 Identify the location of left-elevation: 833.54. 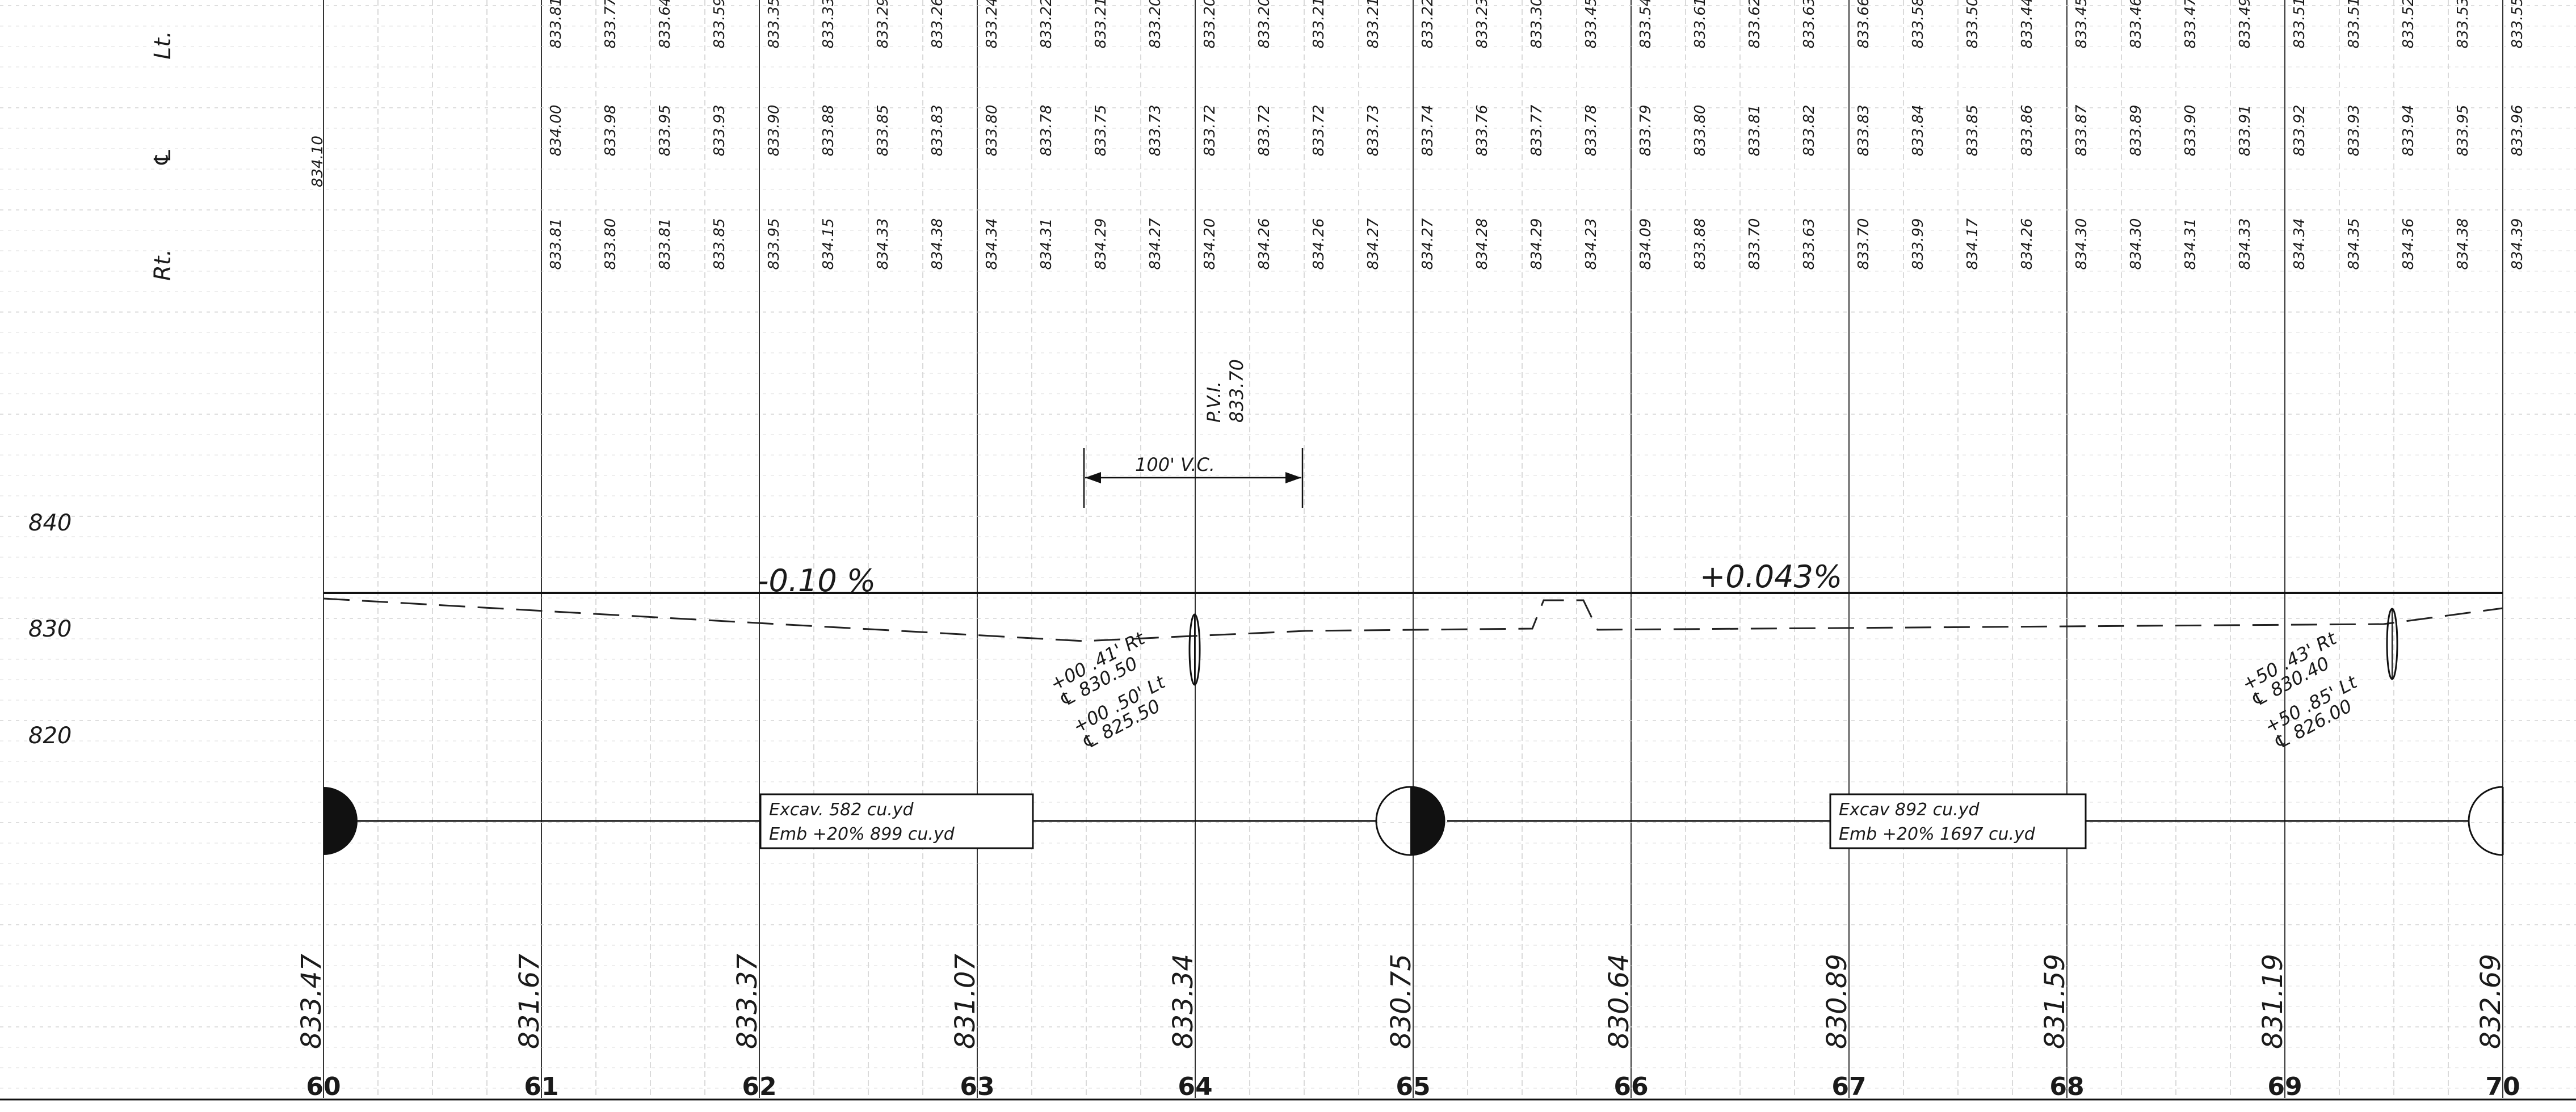
(1645, 24).